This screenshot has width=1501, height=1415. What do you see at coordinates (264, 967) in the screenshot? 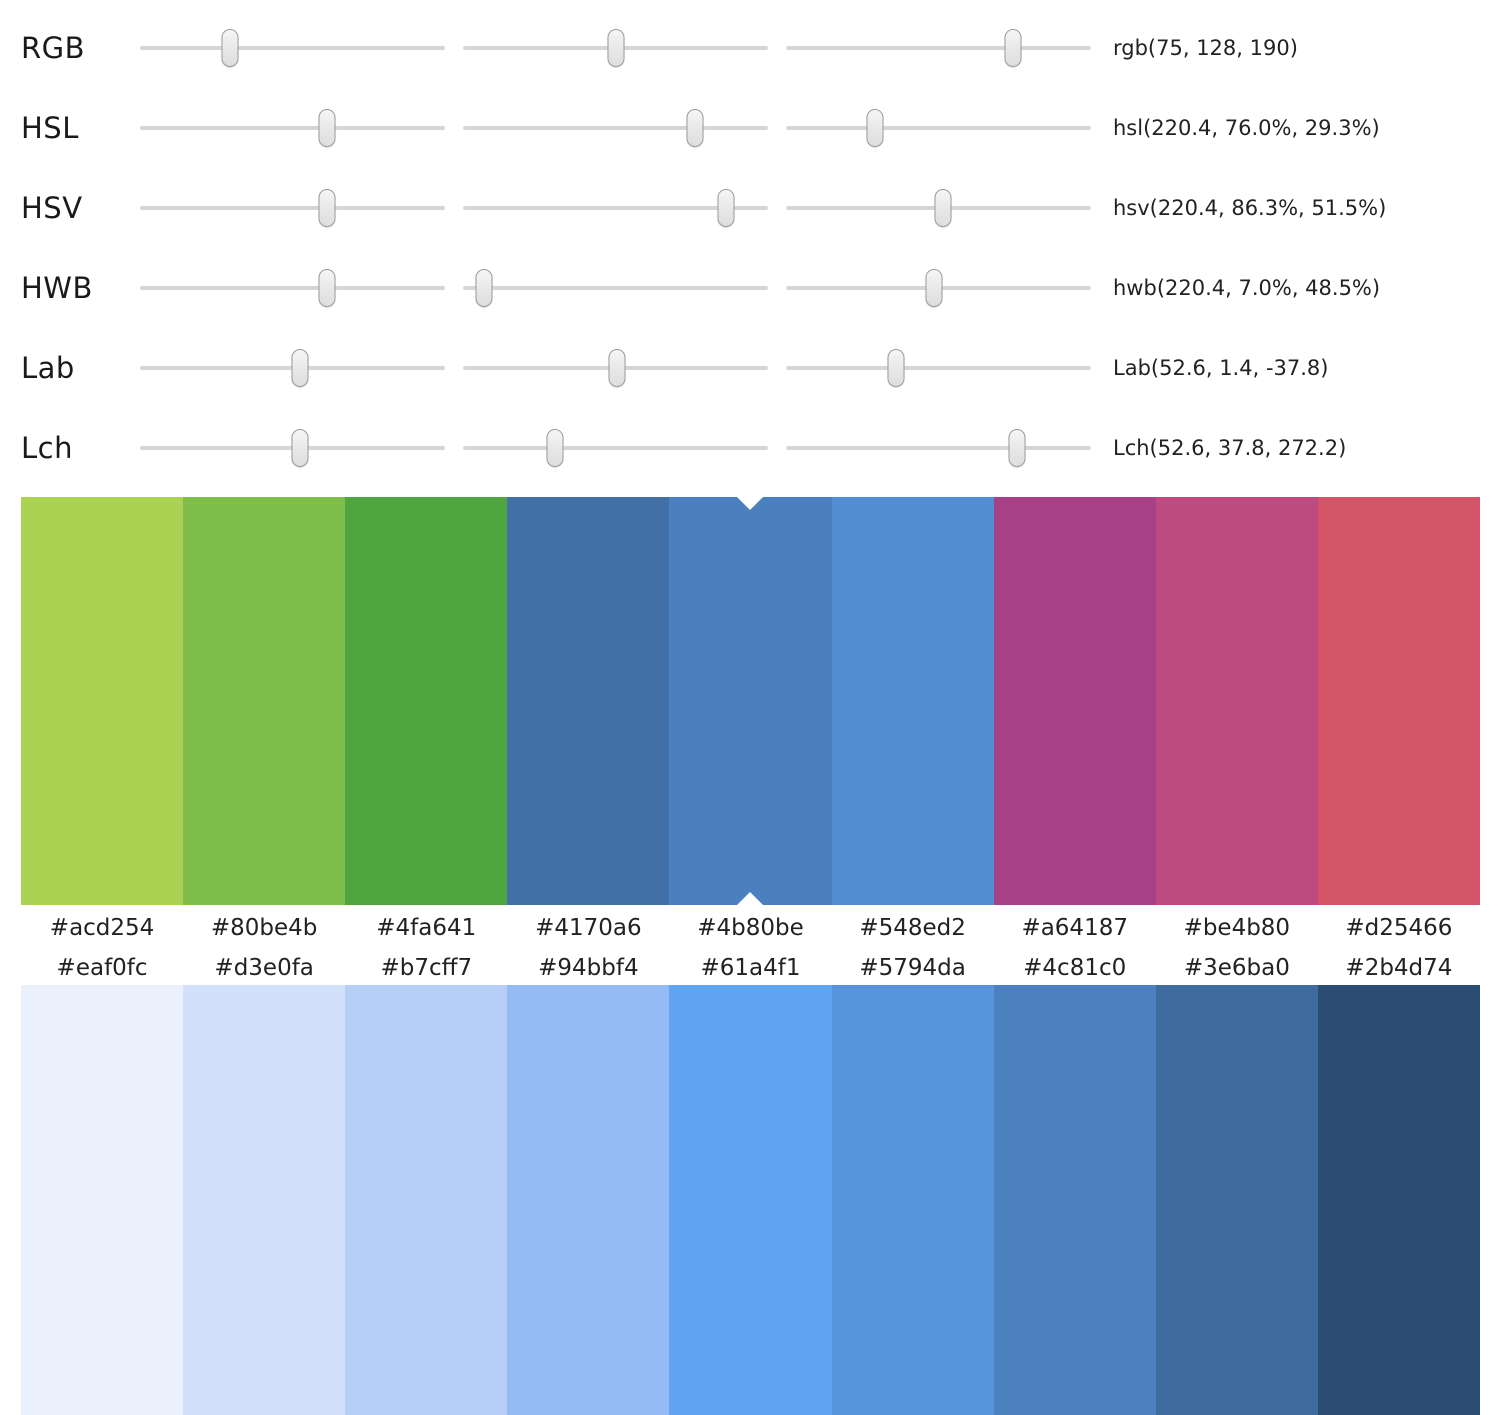
I see `shade-swatch-label: #d3e0fa` at bounding box center [264, 967].